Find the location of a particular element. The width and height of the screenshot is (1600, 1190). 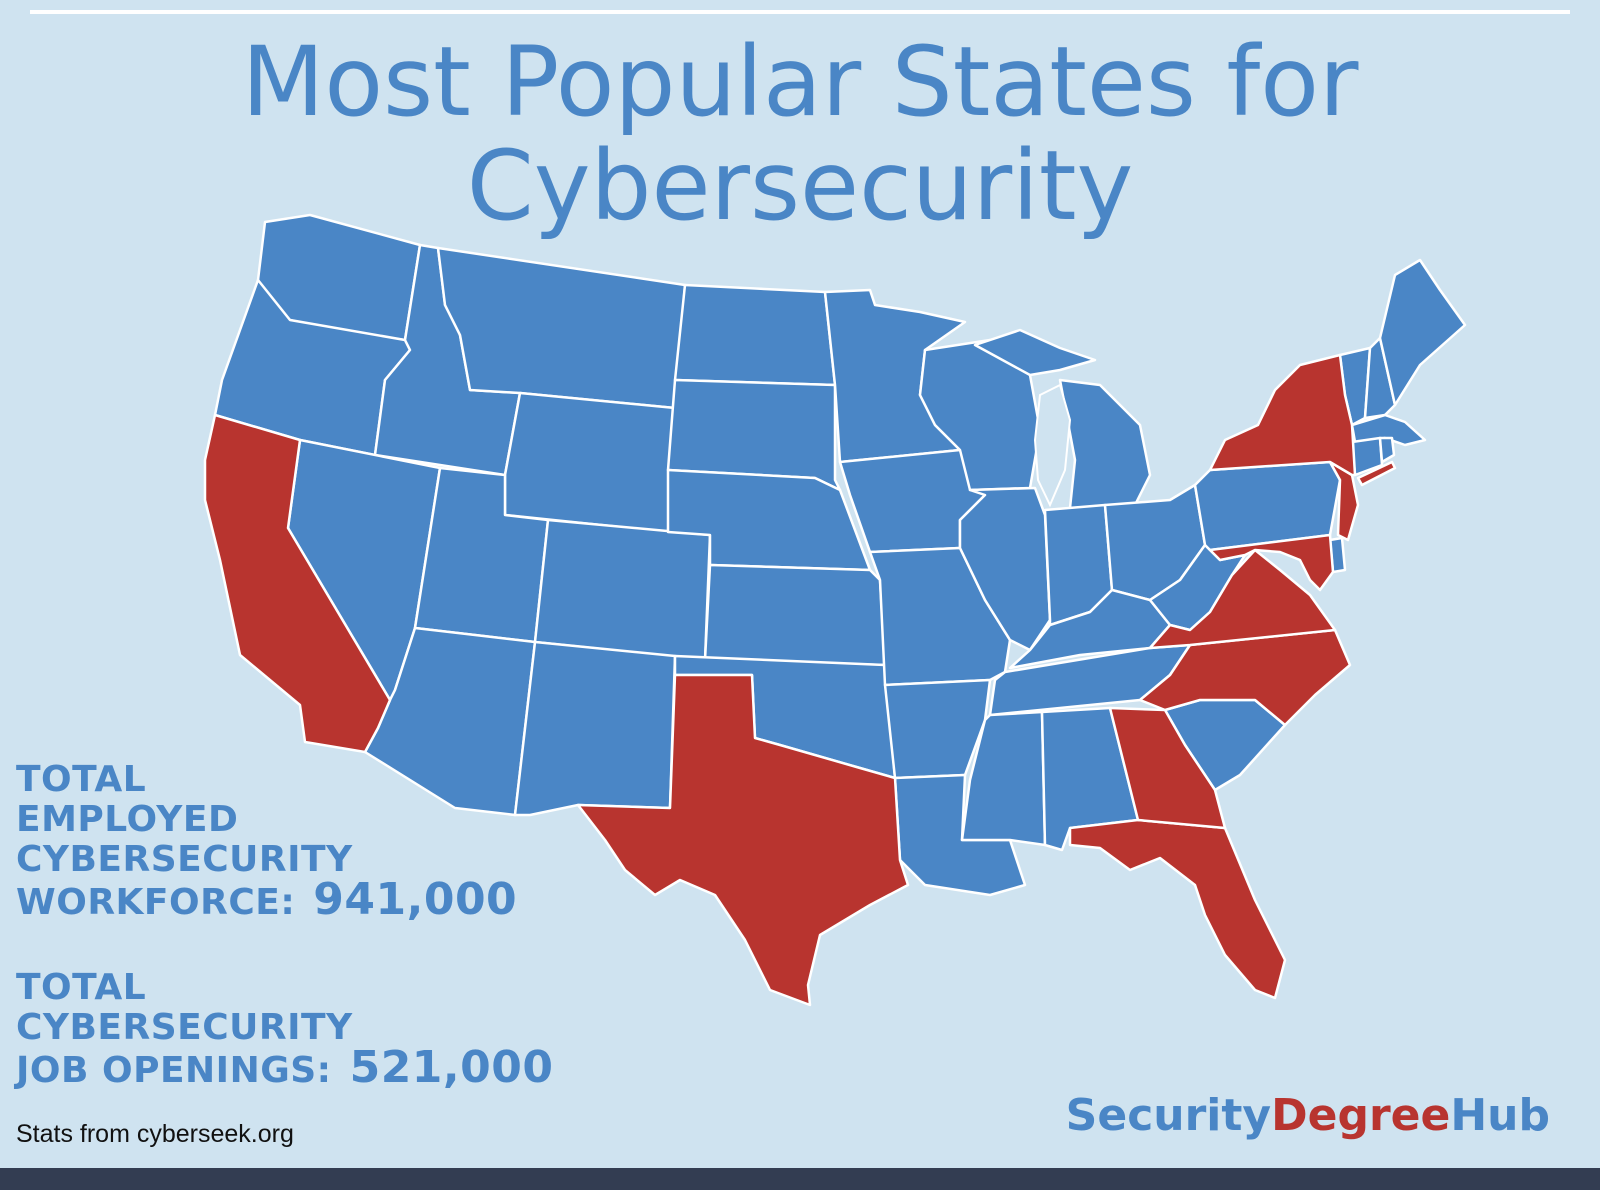

lake-michigan is located at coordinates (1052, 445).